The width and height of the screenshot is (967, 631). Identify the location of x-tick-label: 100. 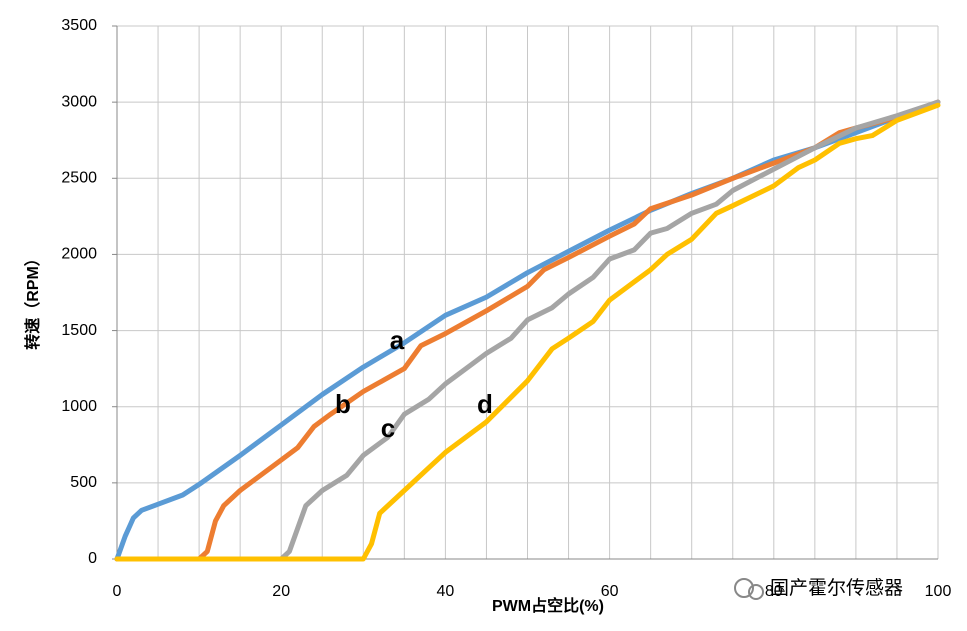
(938, 591).